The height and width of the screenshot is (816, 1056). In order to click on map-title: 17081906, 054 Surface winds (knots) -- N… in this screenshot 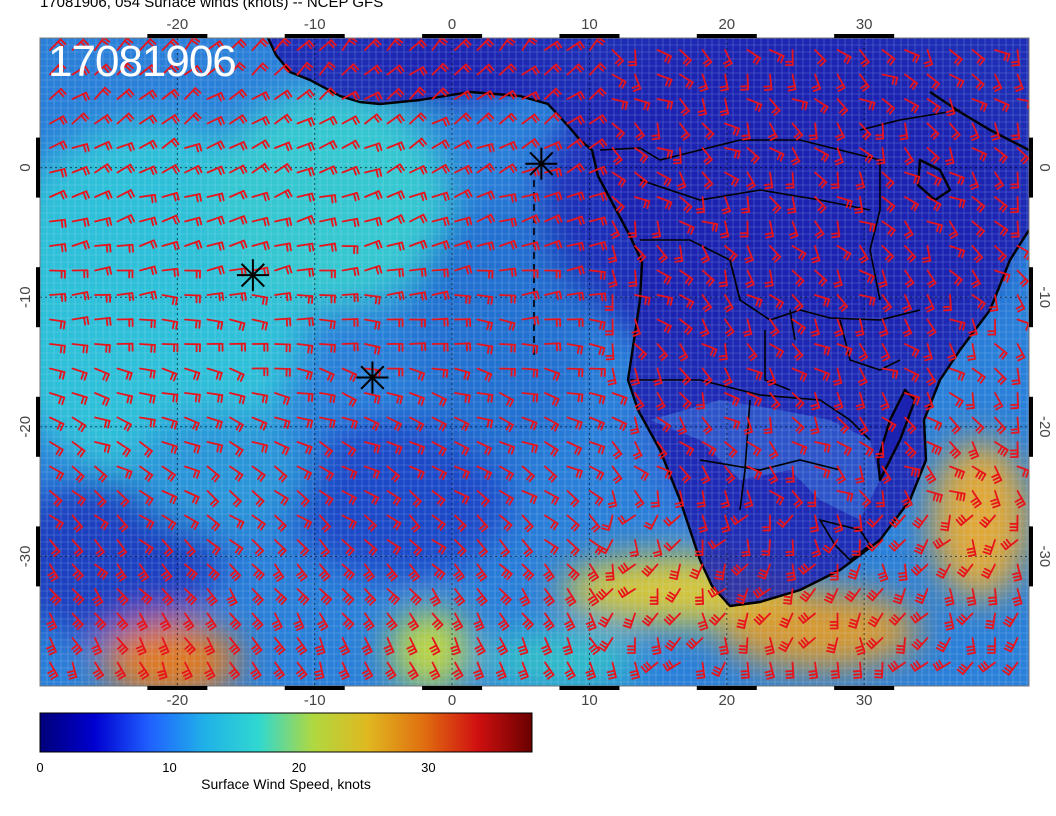, I will do `click(212, 5)`.